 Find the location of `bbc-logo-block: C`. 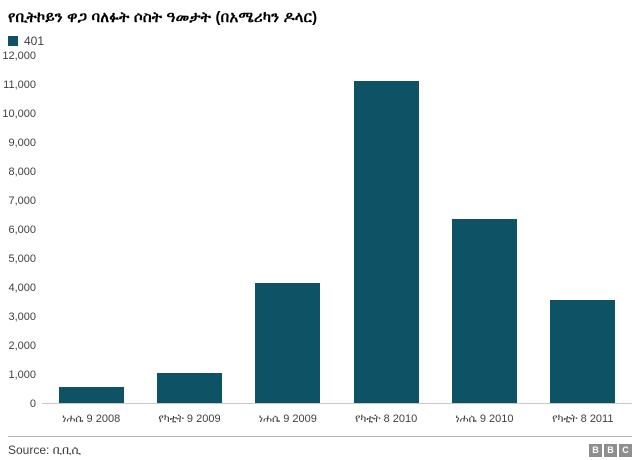

bbc-logo-block: C is located at coordinates (625, 450).